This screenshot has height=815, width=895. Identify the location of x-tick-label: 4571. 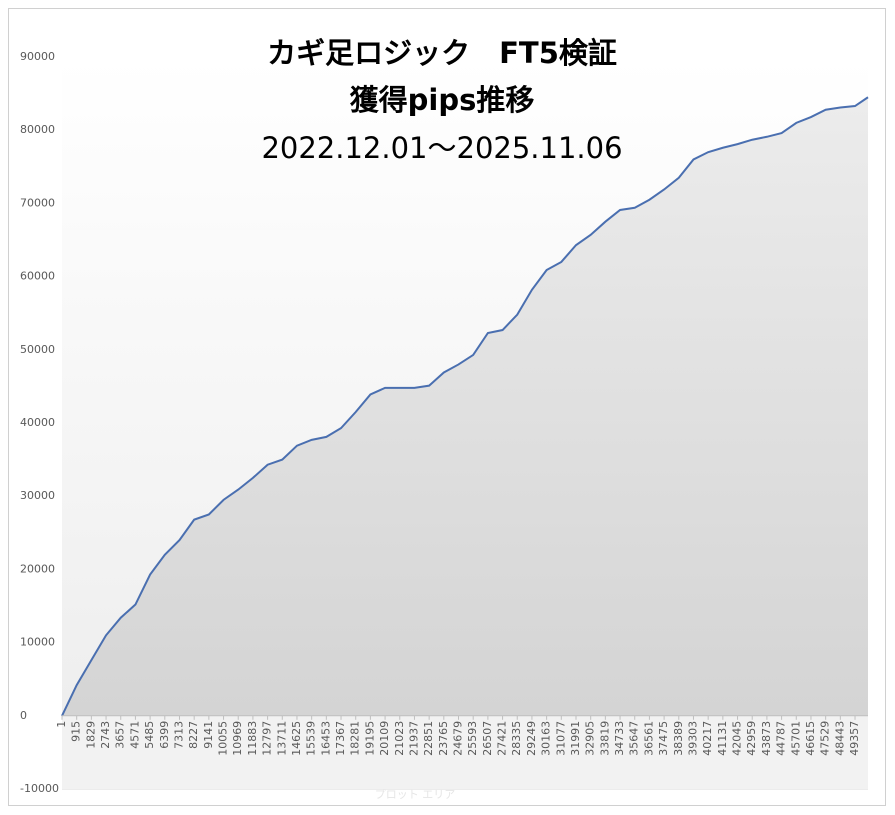
(134, 735).